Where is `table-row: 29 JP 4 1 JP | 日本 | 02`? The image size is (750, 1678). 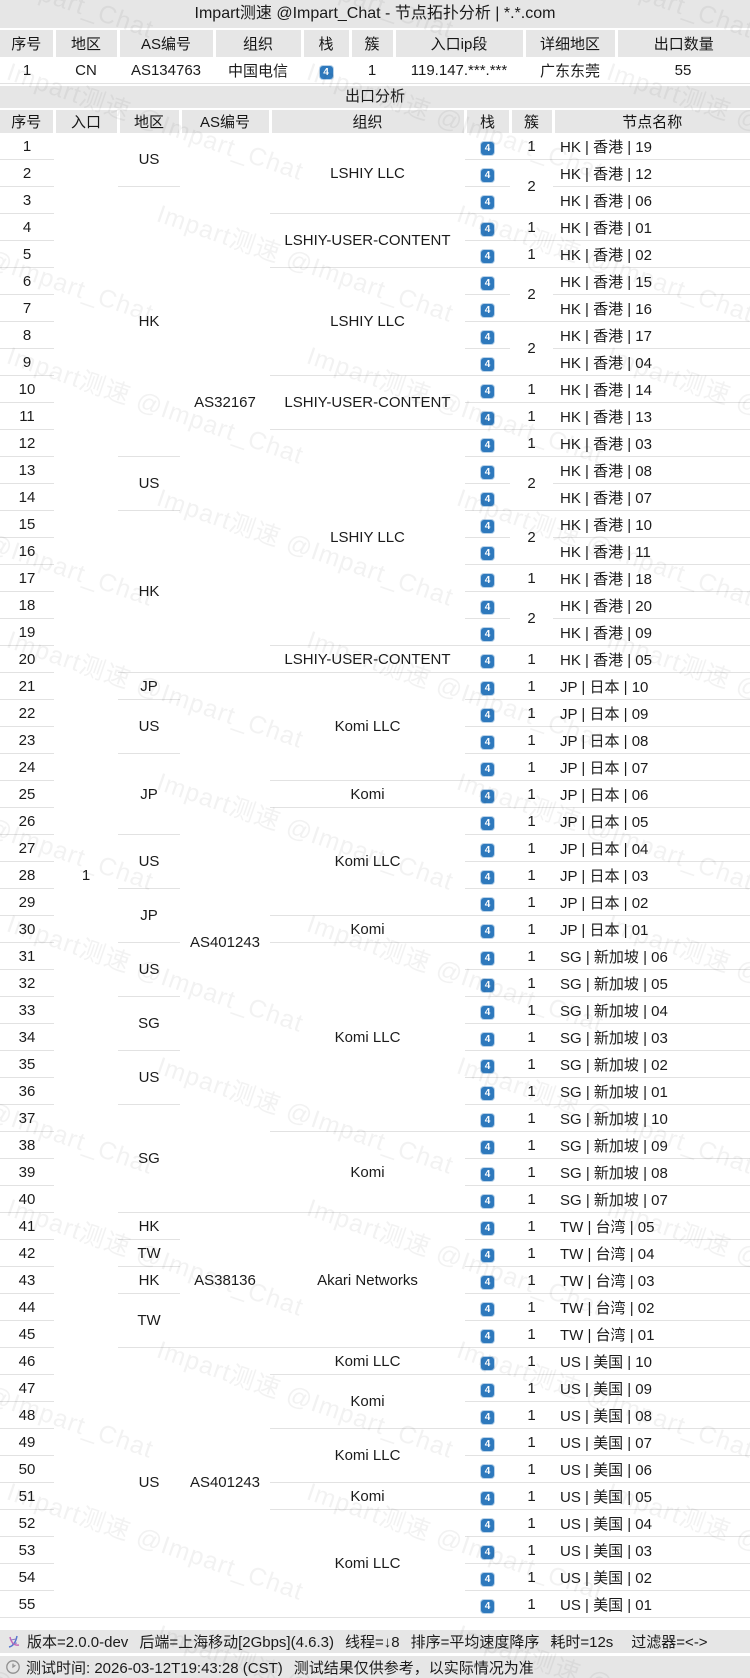
table-row: 29 JP 4 1 JP | 日本 | 02 is located at coordinates (375, 915).